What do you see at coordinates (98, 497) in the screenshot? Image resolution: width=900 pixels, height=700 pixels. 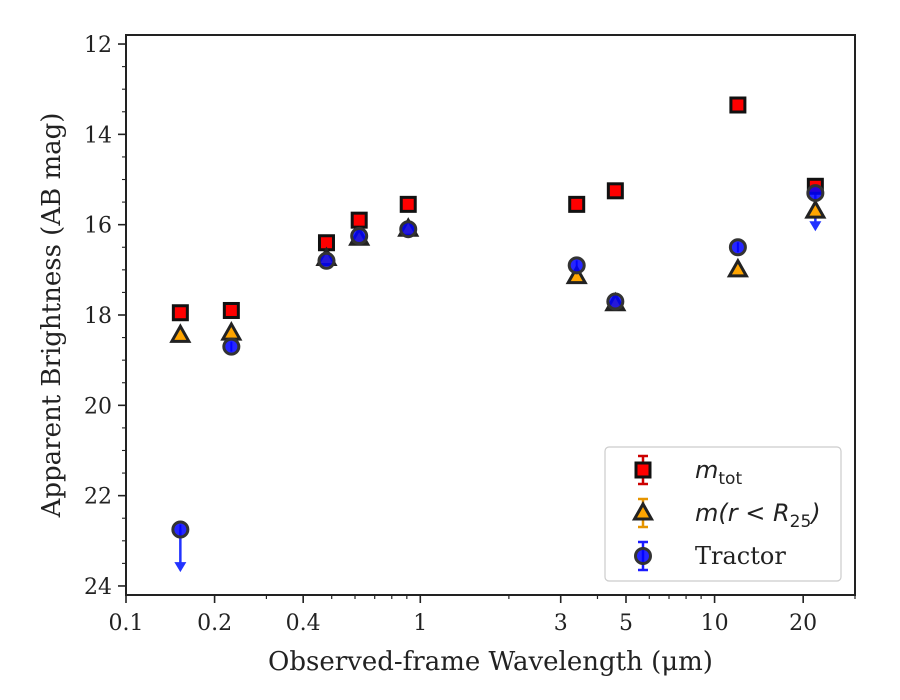 I see `y-tick-label: 22` at bounding box center [98, 497].